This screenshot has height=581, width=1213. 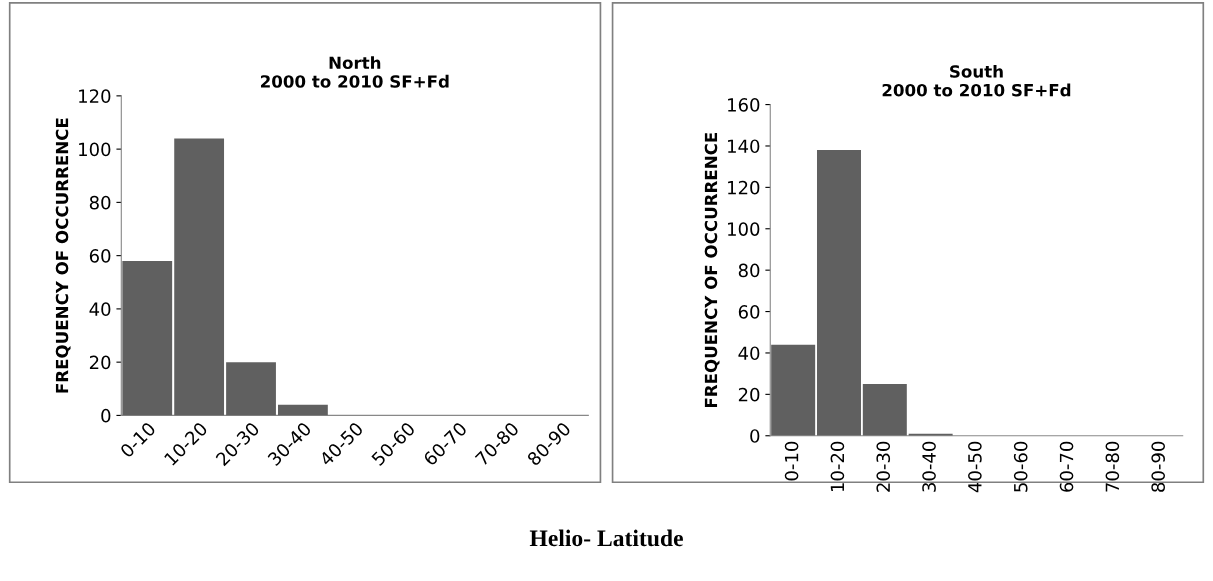 What do you see at coordinates (975, 467) in the screenshot?
I see `x-tick-label: 40-50` at bounding box center [975, 467].